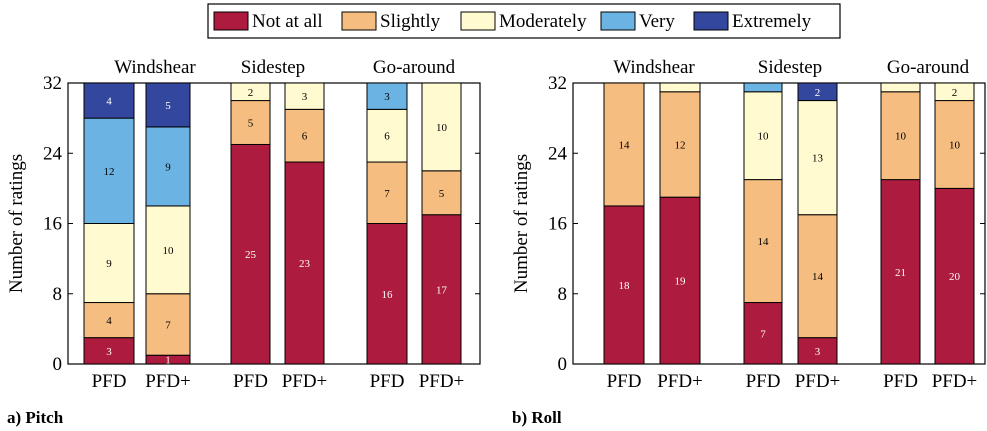 The image size is (987, 431). Describe the element at coordinates (442, 290) in the screenshot. I see `data-label: 17` at that location.